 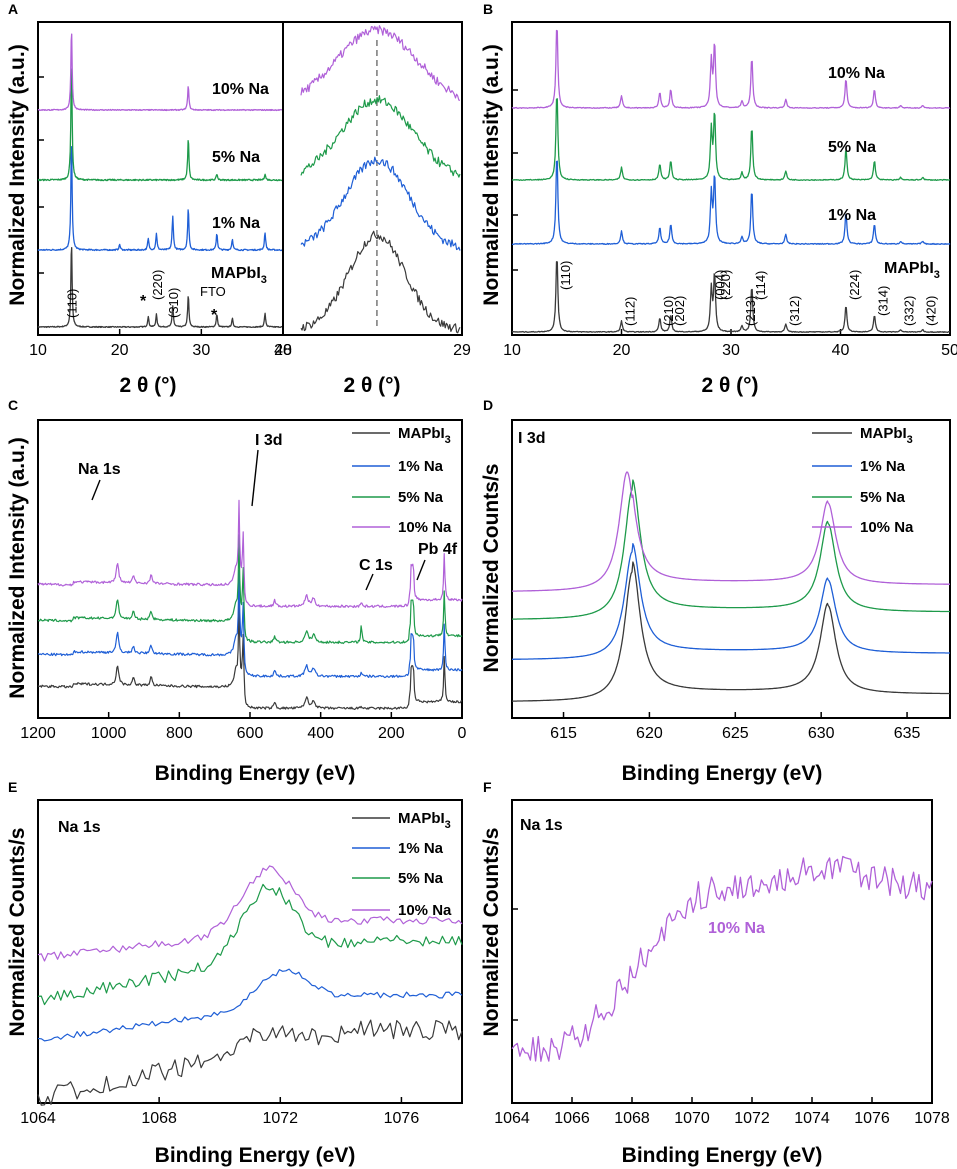 I want to click on panel-d-legend-label: 1% Na, so click(x=883, y=466).